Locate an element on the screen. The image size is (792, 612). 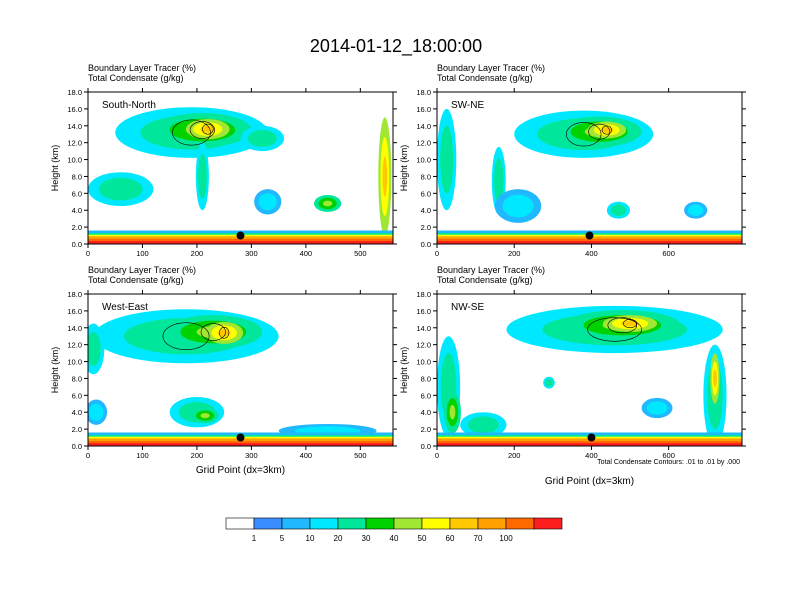
y-tick-label: 8.0 is located at coordinates (426, 176).